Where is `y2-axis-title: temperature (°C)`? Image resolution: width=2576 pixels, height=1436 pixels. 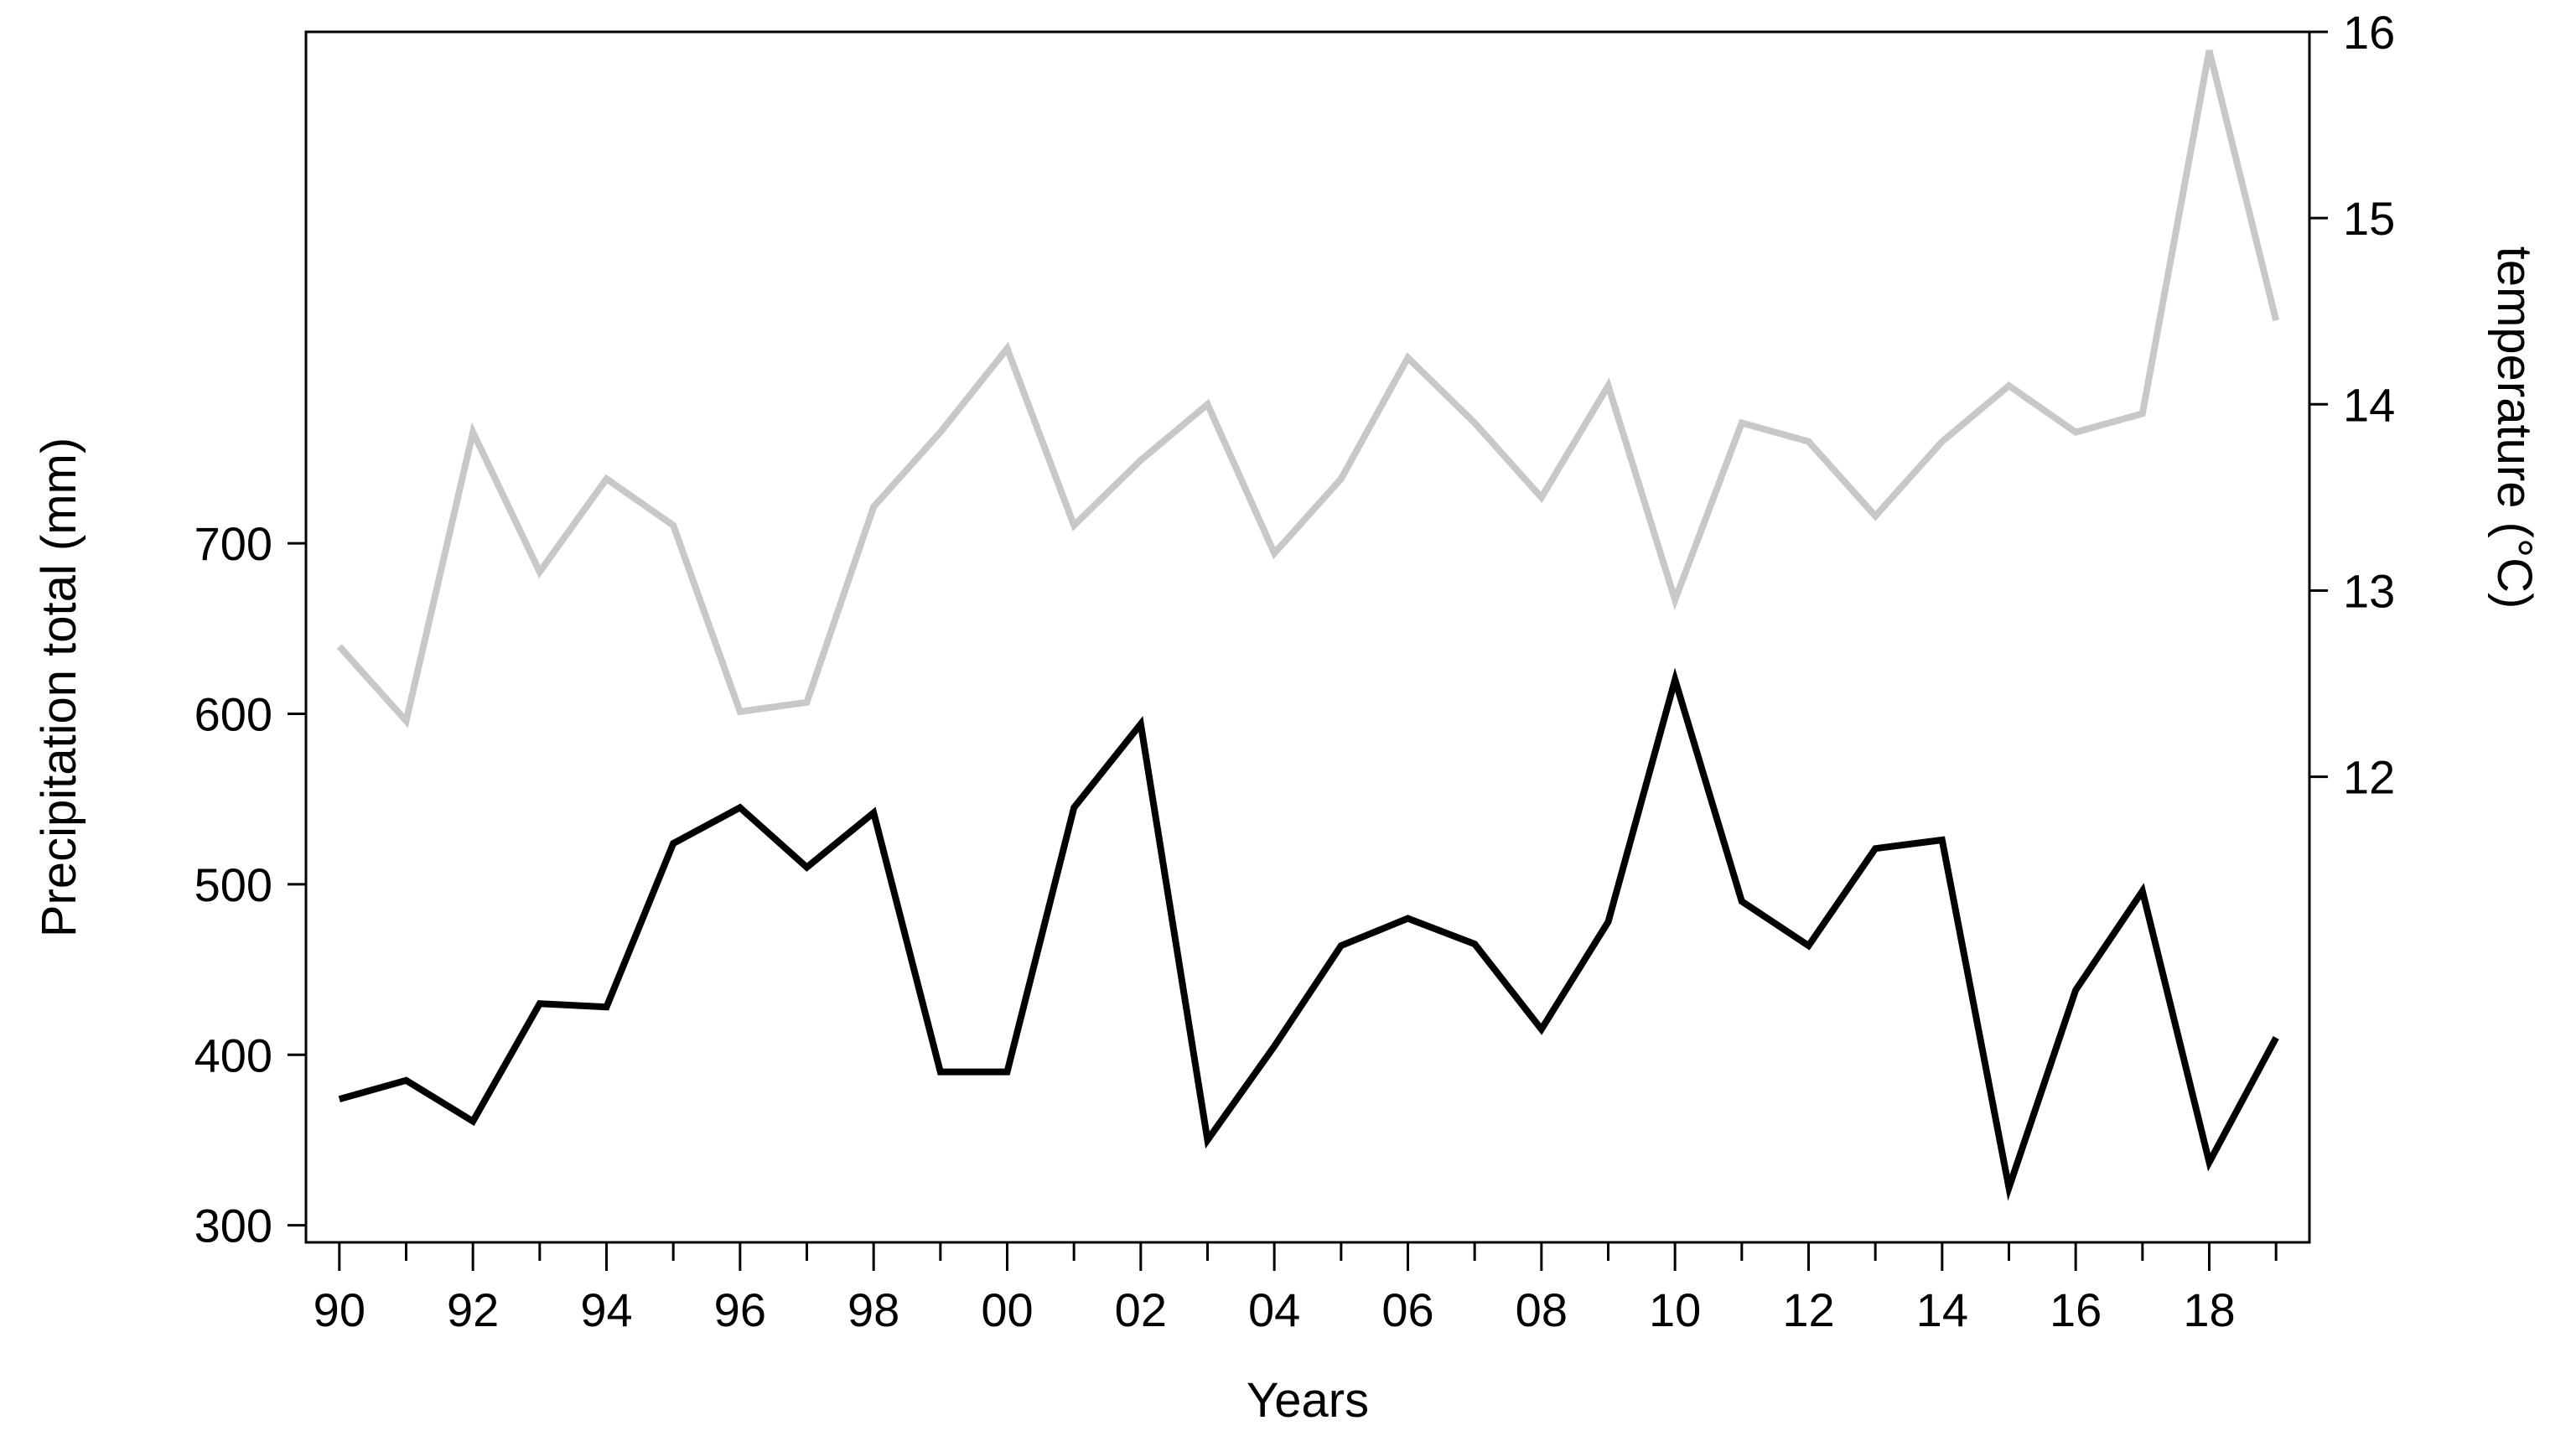
y2-axis-title: temperature (°C) is located at coordinates (2514, 427).